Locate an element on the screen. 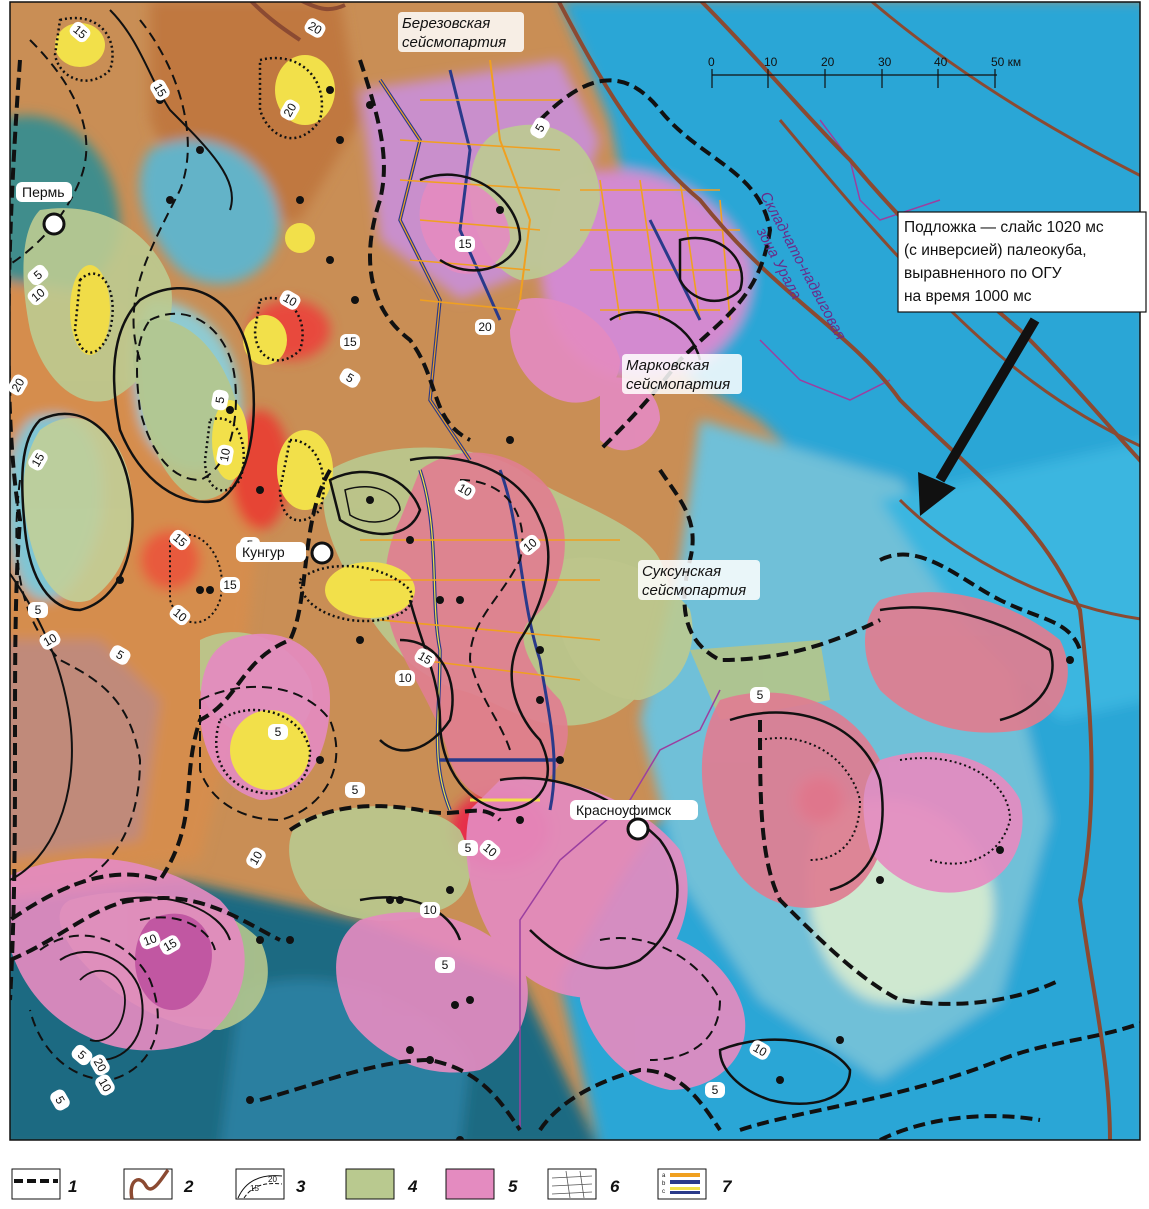 The height and width of the screenshot is (1209, 1149). legend-number-4: 4 is located at coordinates (412, 1186).